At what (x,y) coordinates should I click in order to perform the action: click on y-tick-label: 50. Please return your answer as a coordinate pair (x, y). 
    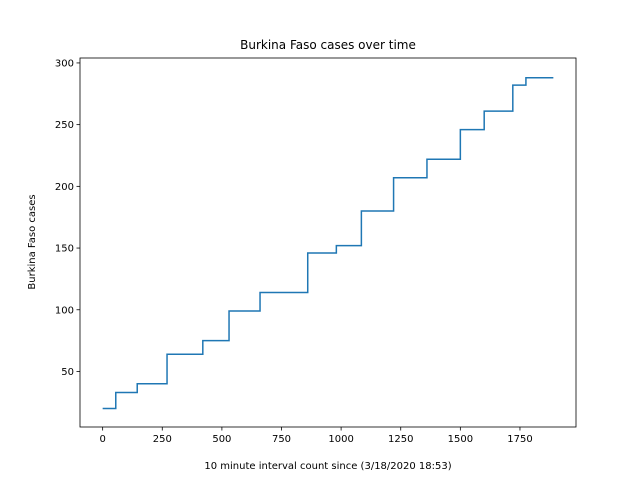
    Looking at the image, I should click on (67, 372).